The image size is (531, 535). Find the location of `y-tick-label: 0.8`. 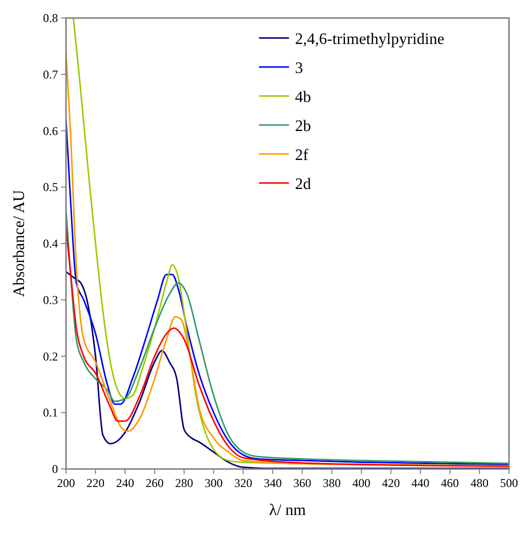

y-tick-label: 0.8 is located at coordinates (50, 18).